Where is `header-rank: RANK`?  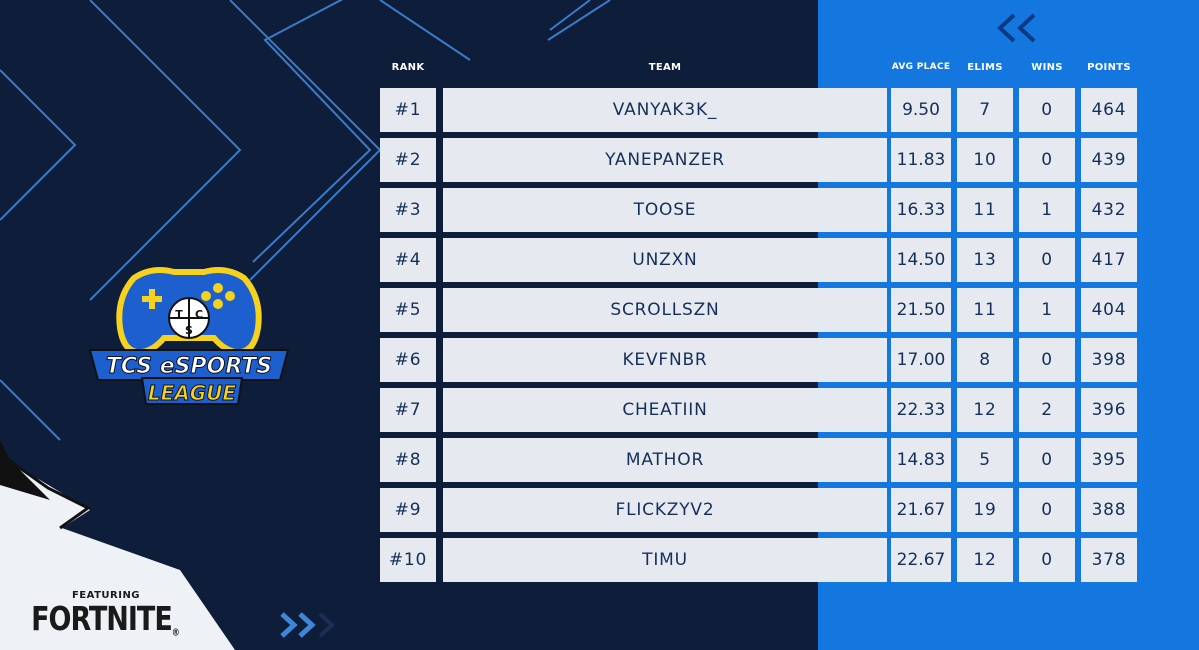 header-rank: RANK is located at coordinates (408, 67).